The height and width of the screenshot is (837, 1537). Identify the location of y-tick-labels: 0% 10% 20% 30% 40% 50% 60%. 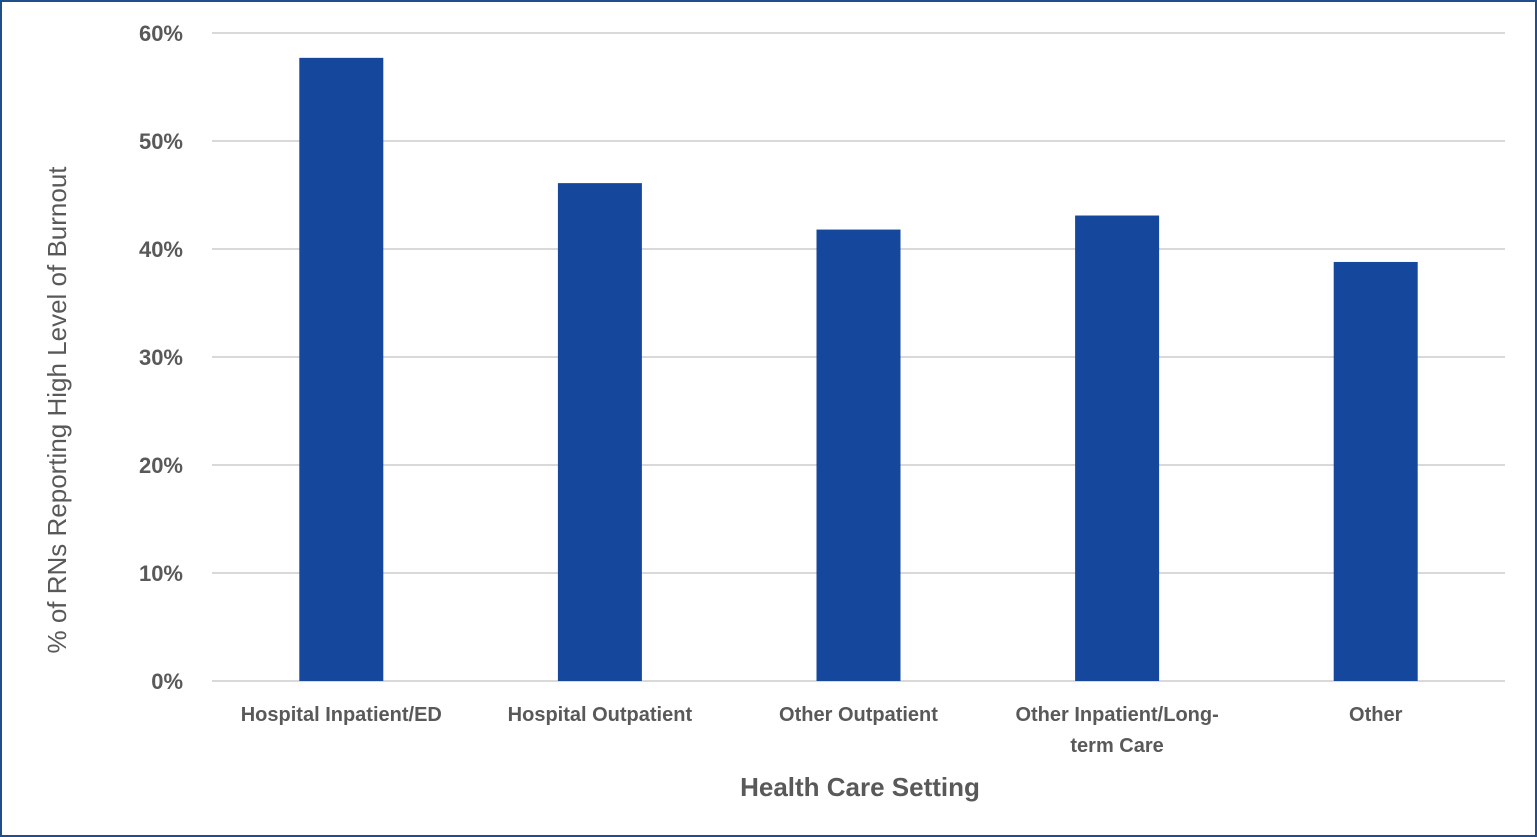
(161, 357).